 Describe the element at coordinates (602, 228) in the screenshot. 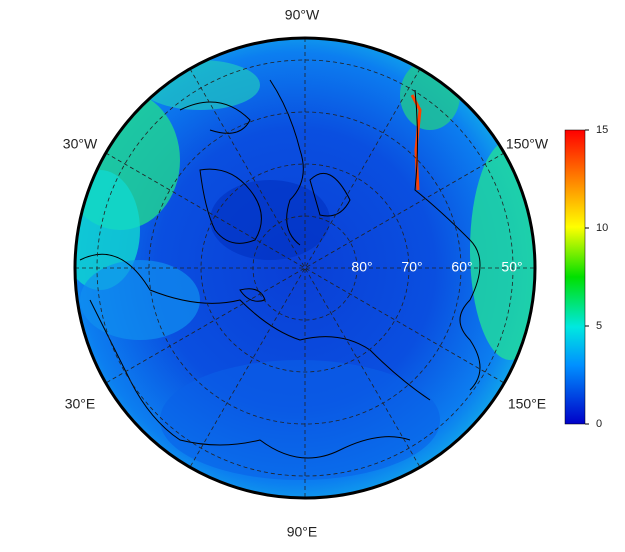

I see `colorbar-tick-label: 10` at that location.